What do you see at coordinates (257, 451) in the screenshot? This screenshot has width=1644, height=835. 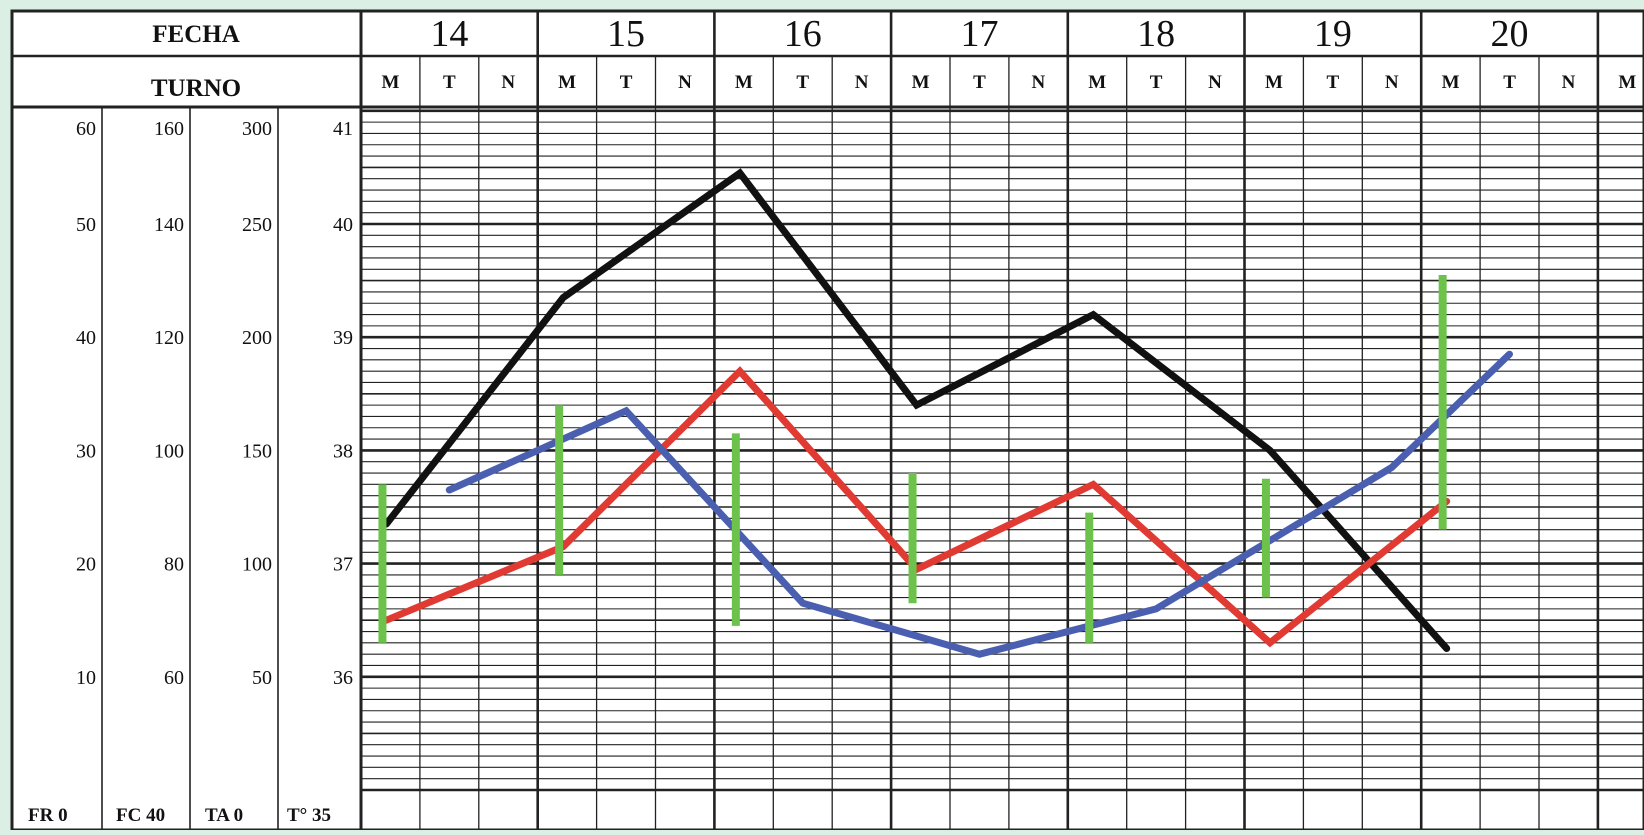 I see `axis-tick-label: 150` at bounding box center [257, 451].